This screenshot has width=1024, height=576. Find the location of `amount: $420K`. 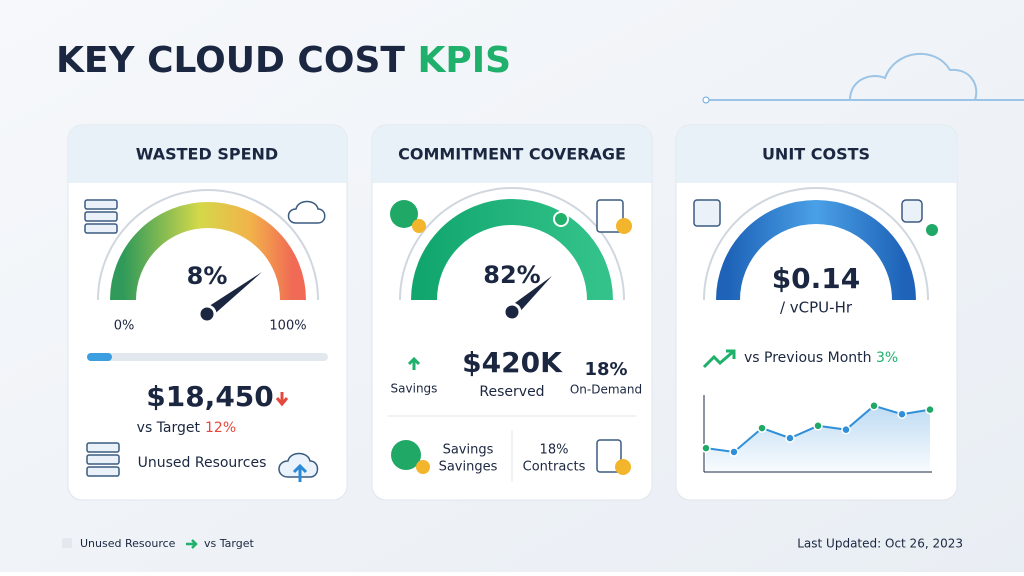

amount: $420K is located at coordinates (512, 362).